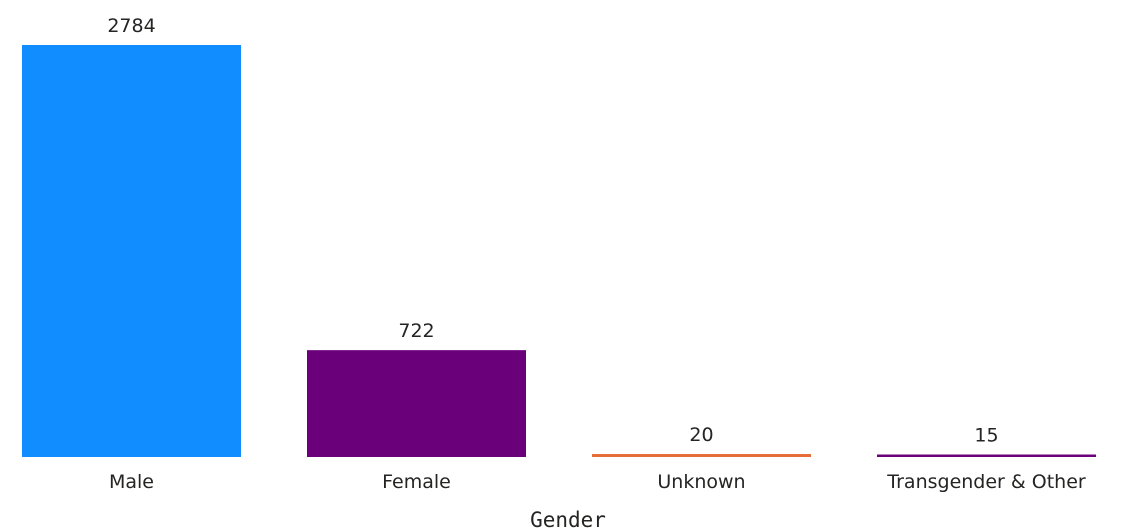  Describe the element at coordinates (986, 436) in the screenshot. I see `data-label-transgender-other: 15` at that location.